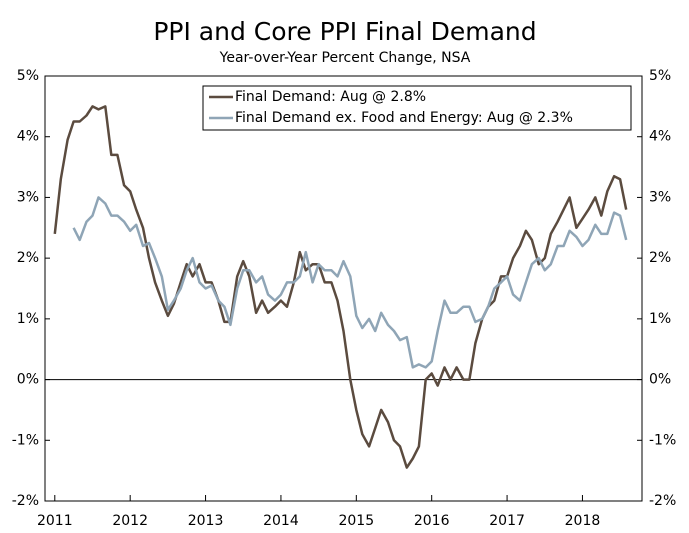  What do you see at coordinates (281, 521) in the screenshot?
I see `x-tick-label: 2014` at bounding box center [281, 521].